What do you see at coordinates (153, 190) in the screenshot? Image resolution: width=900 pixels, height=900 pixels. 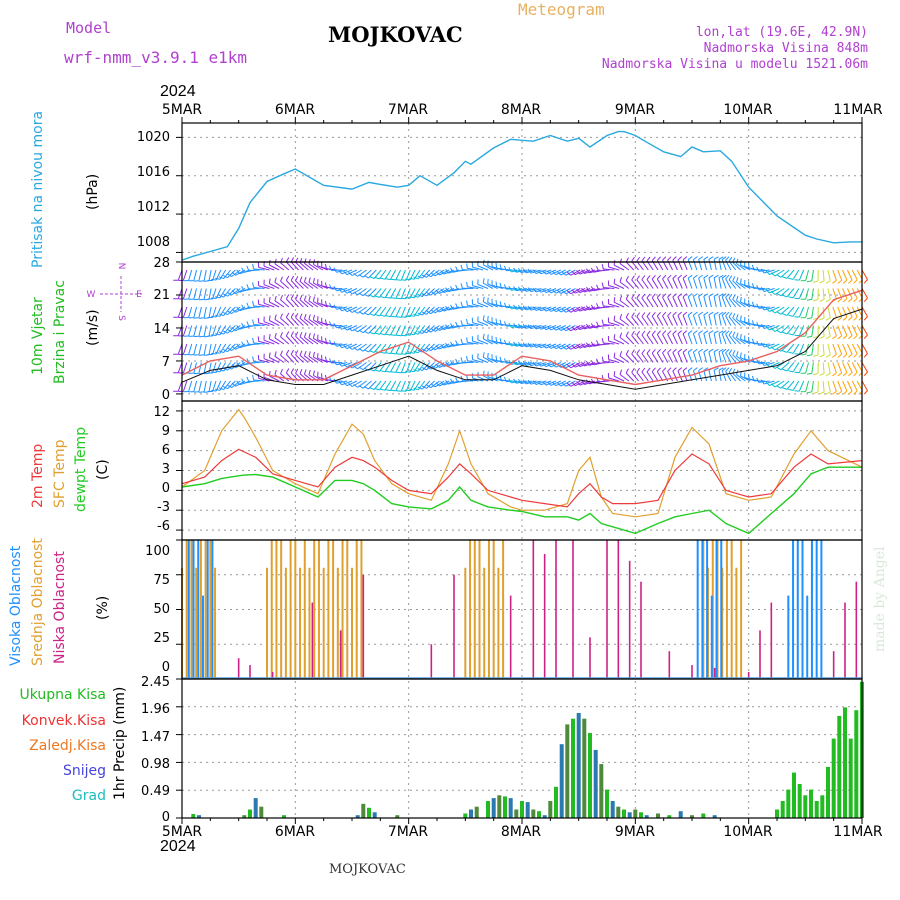 I see `pressure-y-ticks: 1008 1012 1016 1020` at bounding box center [153, 190].